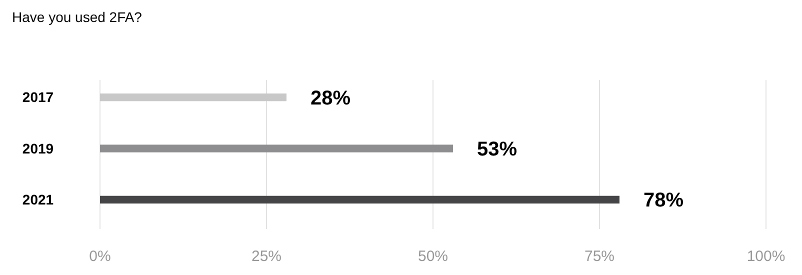  Describe the element at coordinates (266, 256) in the screenshot. I see `x-tick-label: 25%` at that location.